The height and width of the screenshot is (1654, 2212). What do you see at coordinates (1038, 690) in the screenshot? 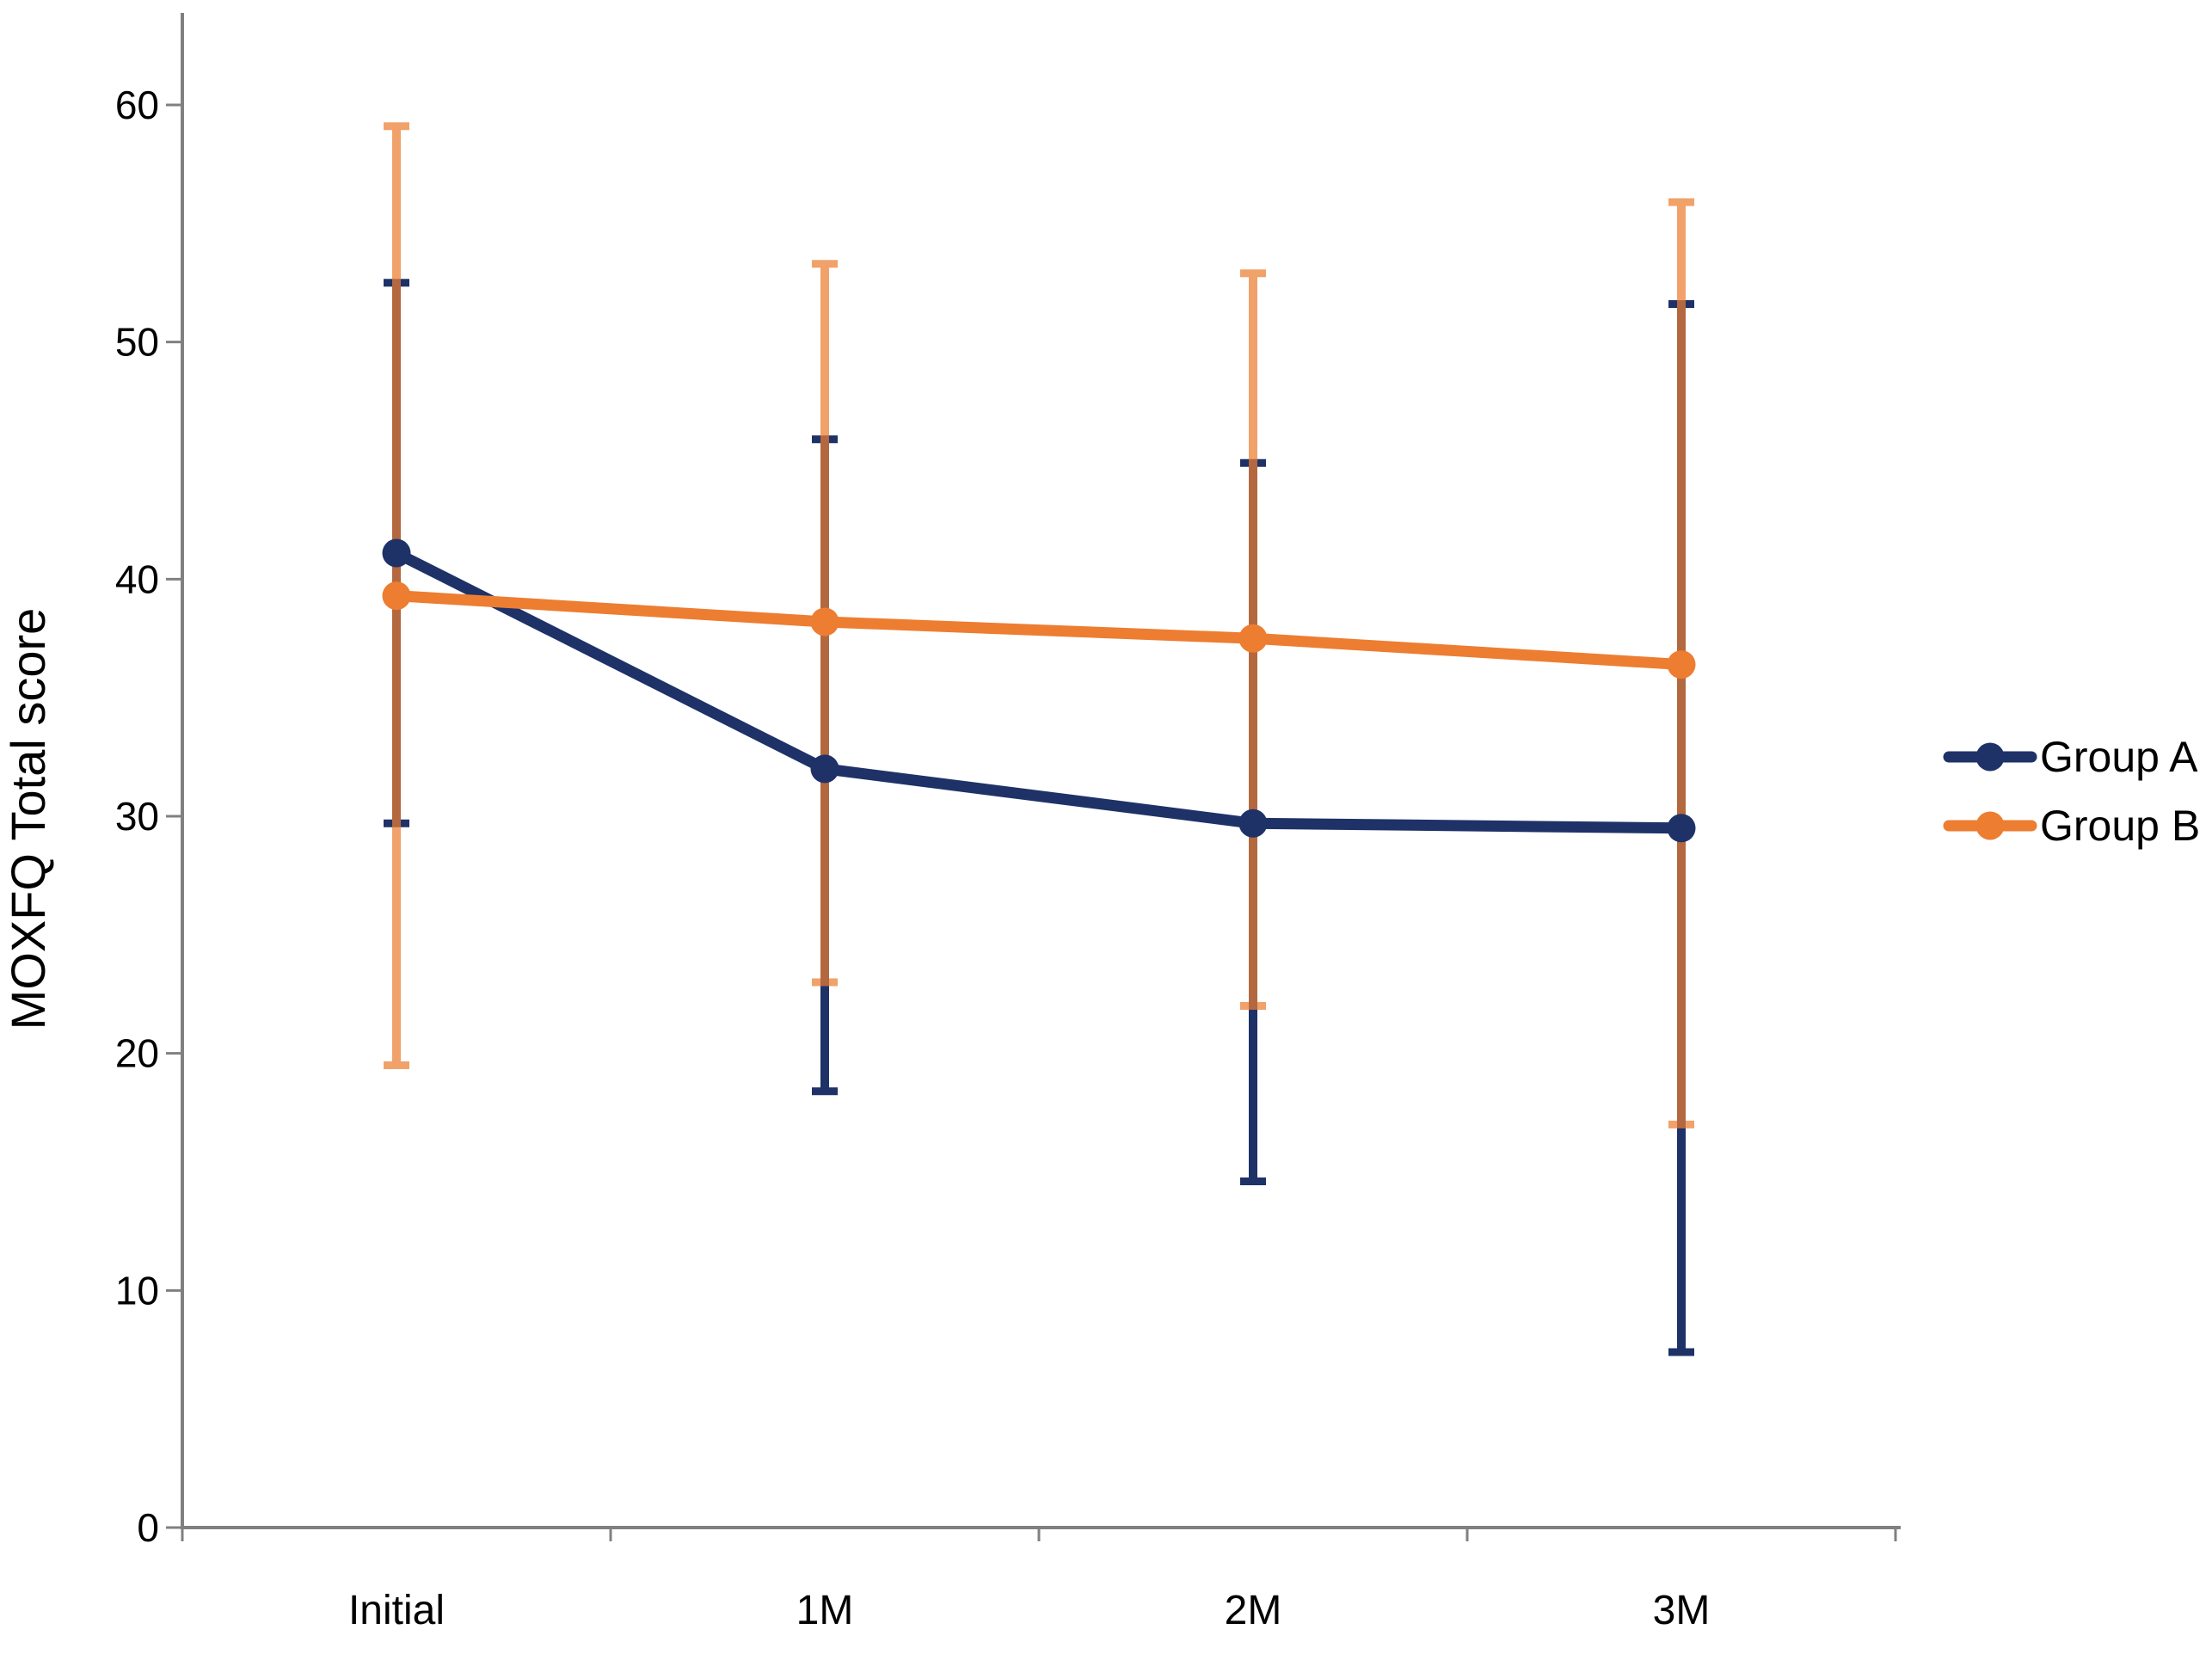
I see `series-line-group-a` at bounding box center [1038, 690].